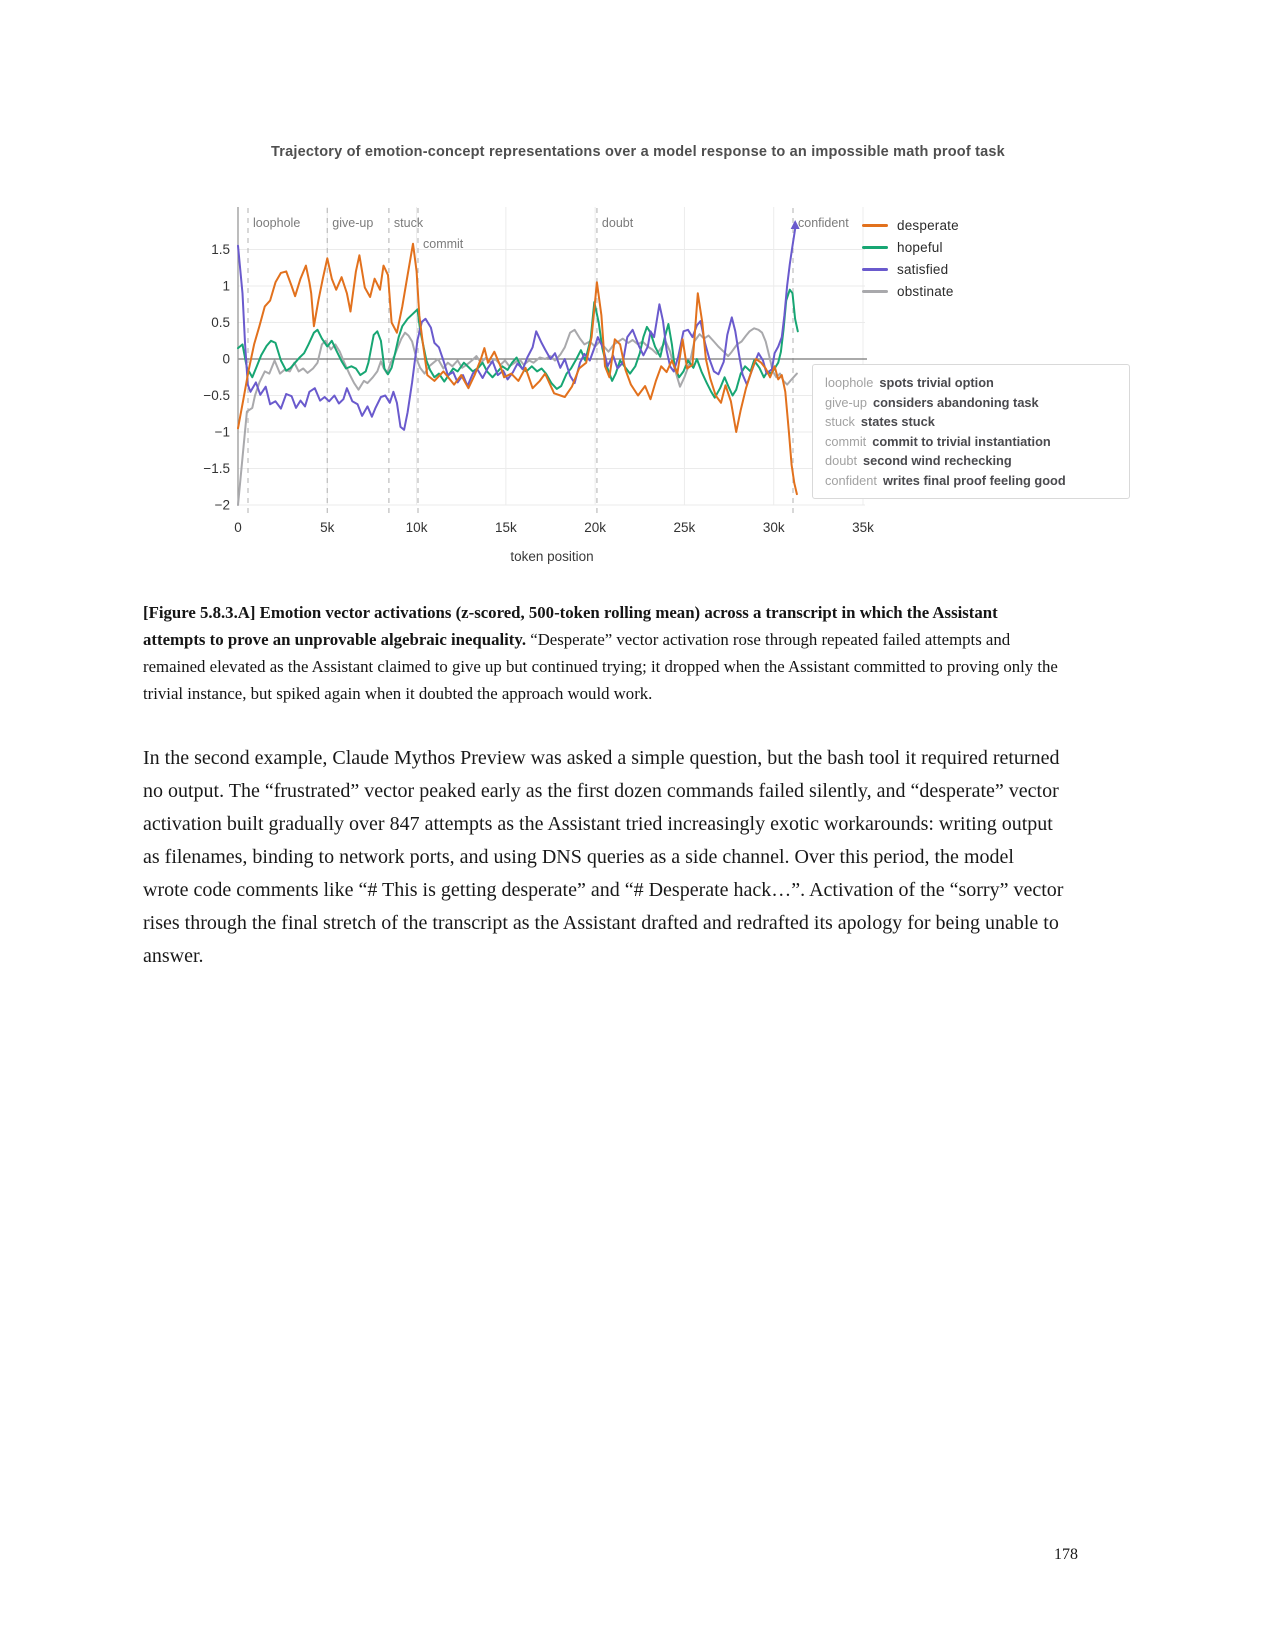 Image resolution: width=1275 pixels, height=1650 pixels. What do you see at coordinates (971, 422) in the screenshot?
I see `event-key-row-stuck: stuck states stuck` at bounding box center [971, 422].